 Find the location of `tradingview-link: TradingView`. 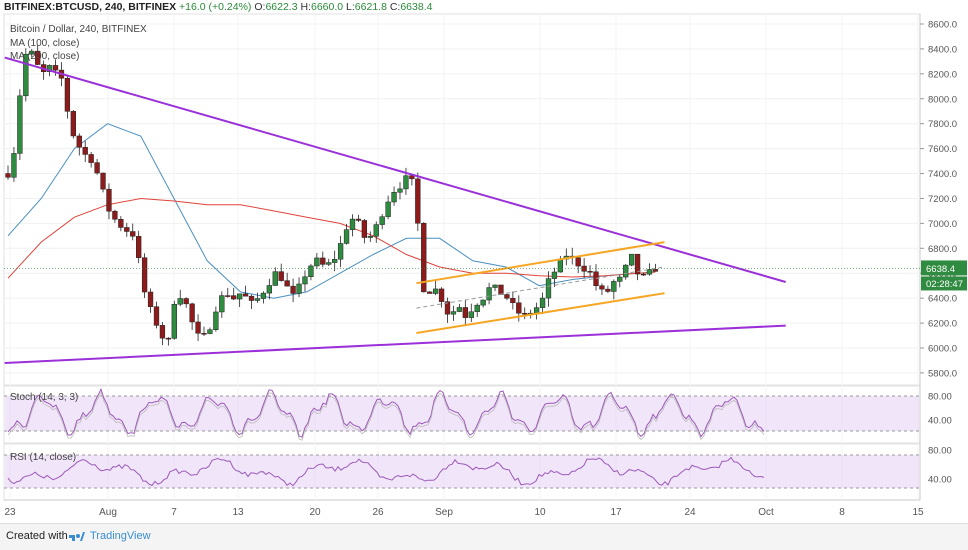

tradingview-link: TradingView is located at coordinates (120, 536).